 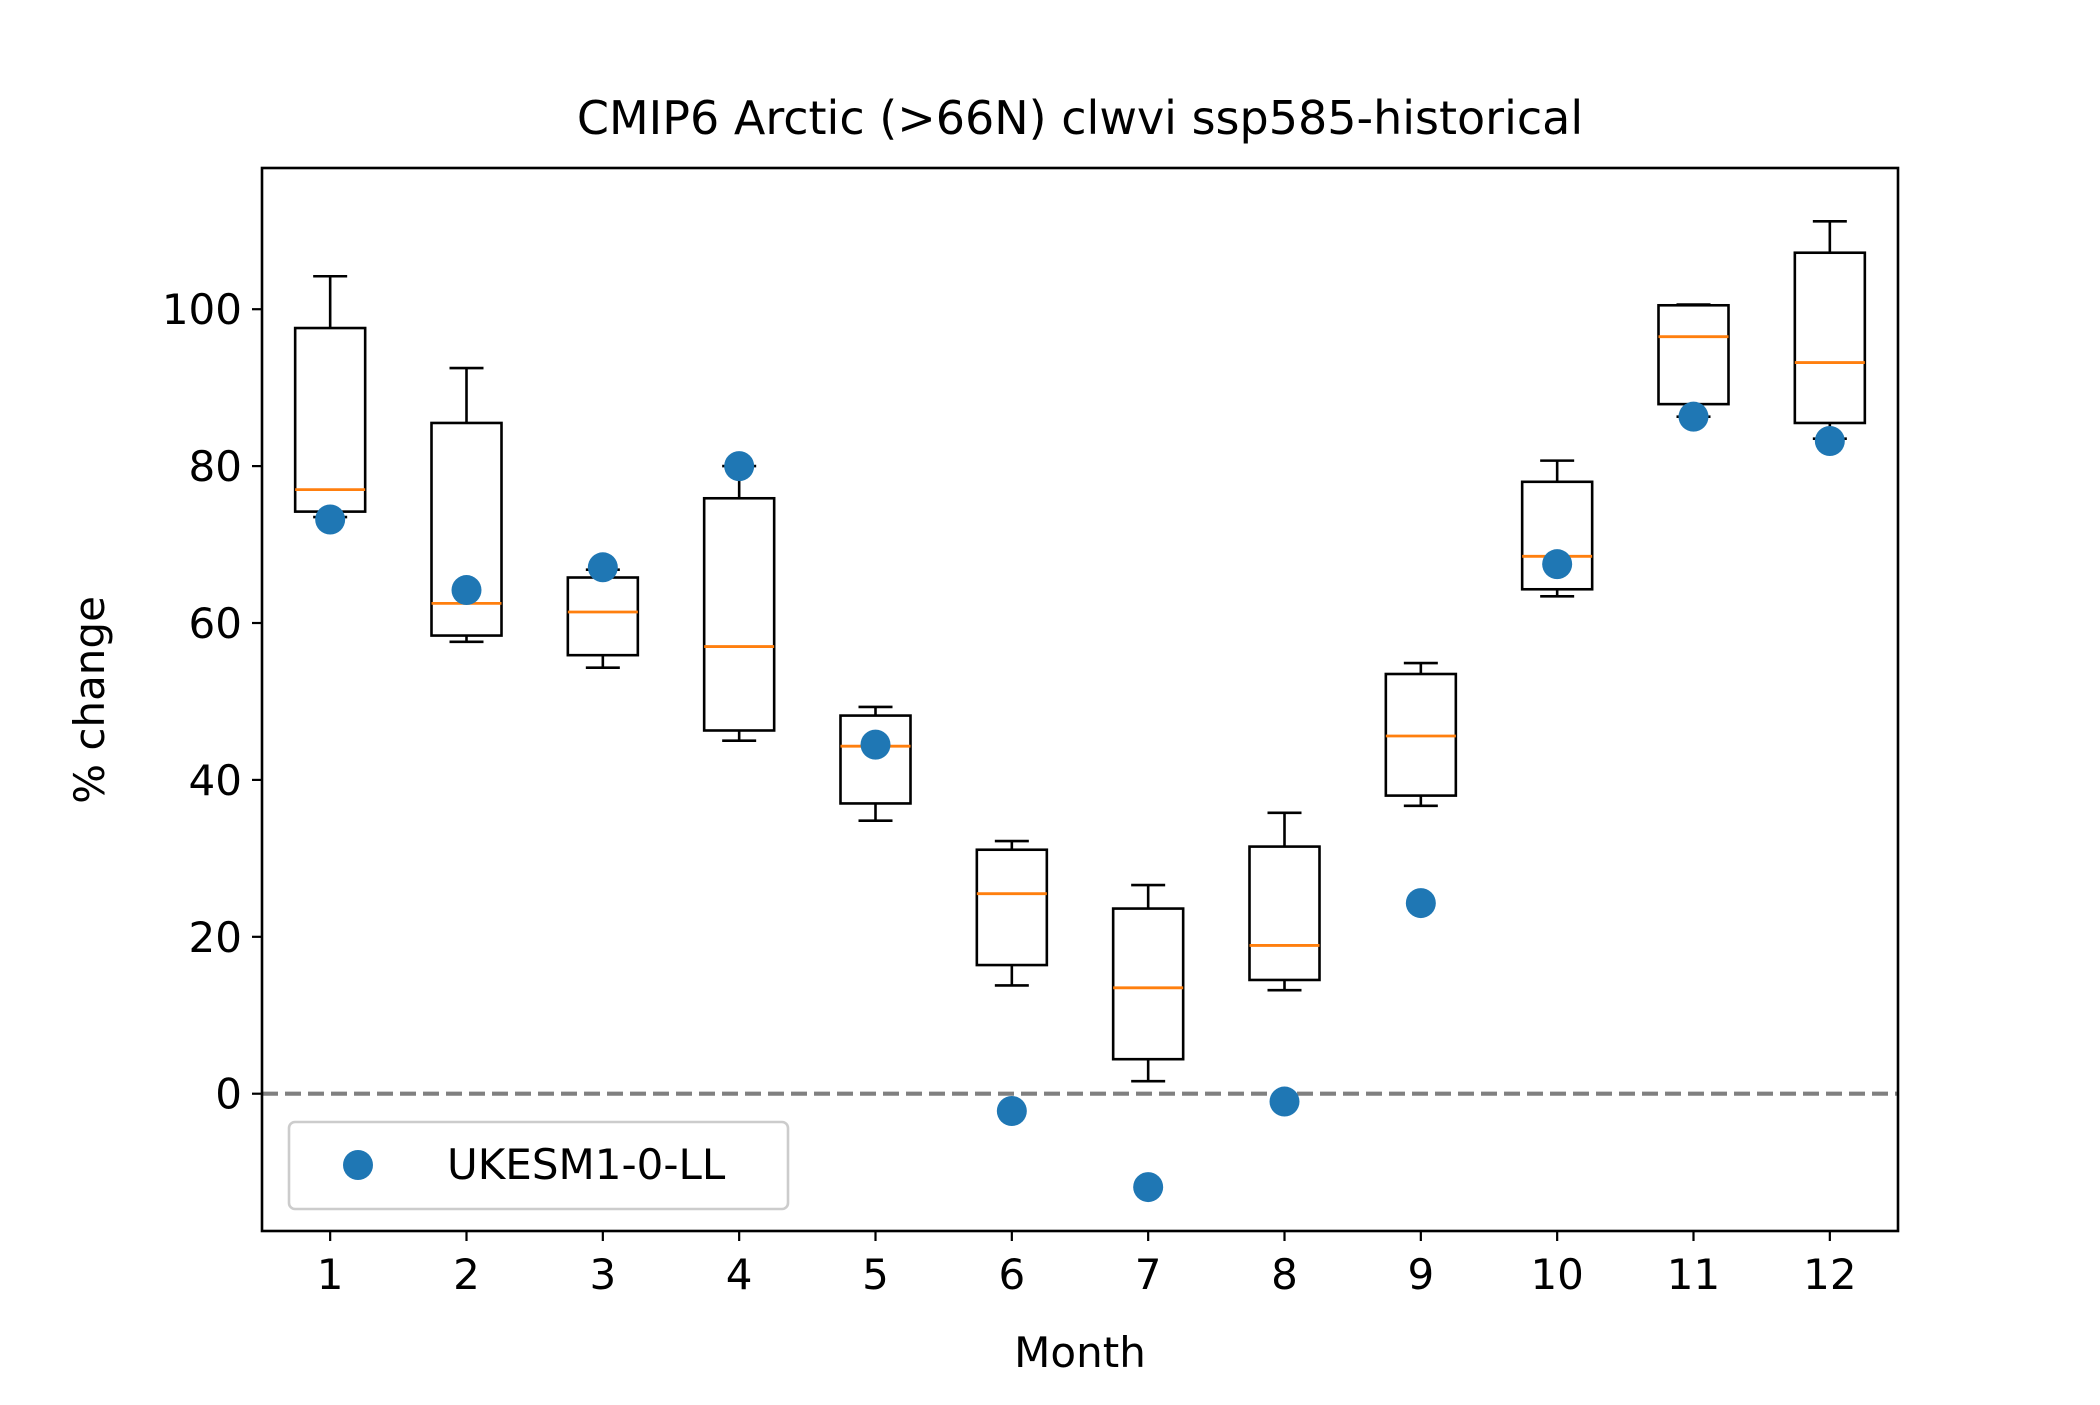 What do you see at coordinates (1080, 1352) in the screenshot?
I see `x-axis-label: Month` at bounding box center [1080, 1352].